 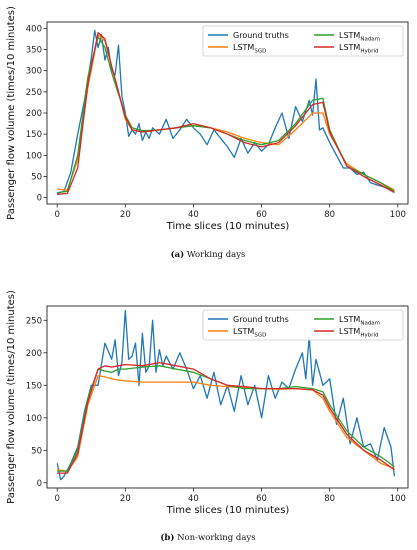 I want to click on caption-text-b: Non-working days, so click(x=214, y=538).